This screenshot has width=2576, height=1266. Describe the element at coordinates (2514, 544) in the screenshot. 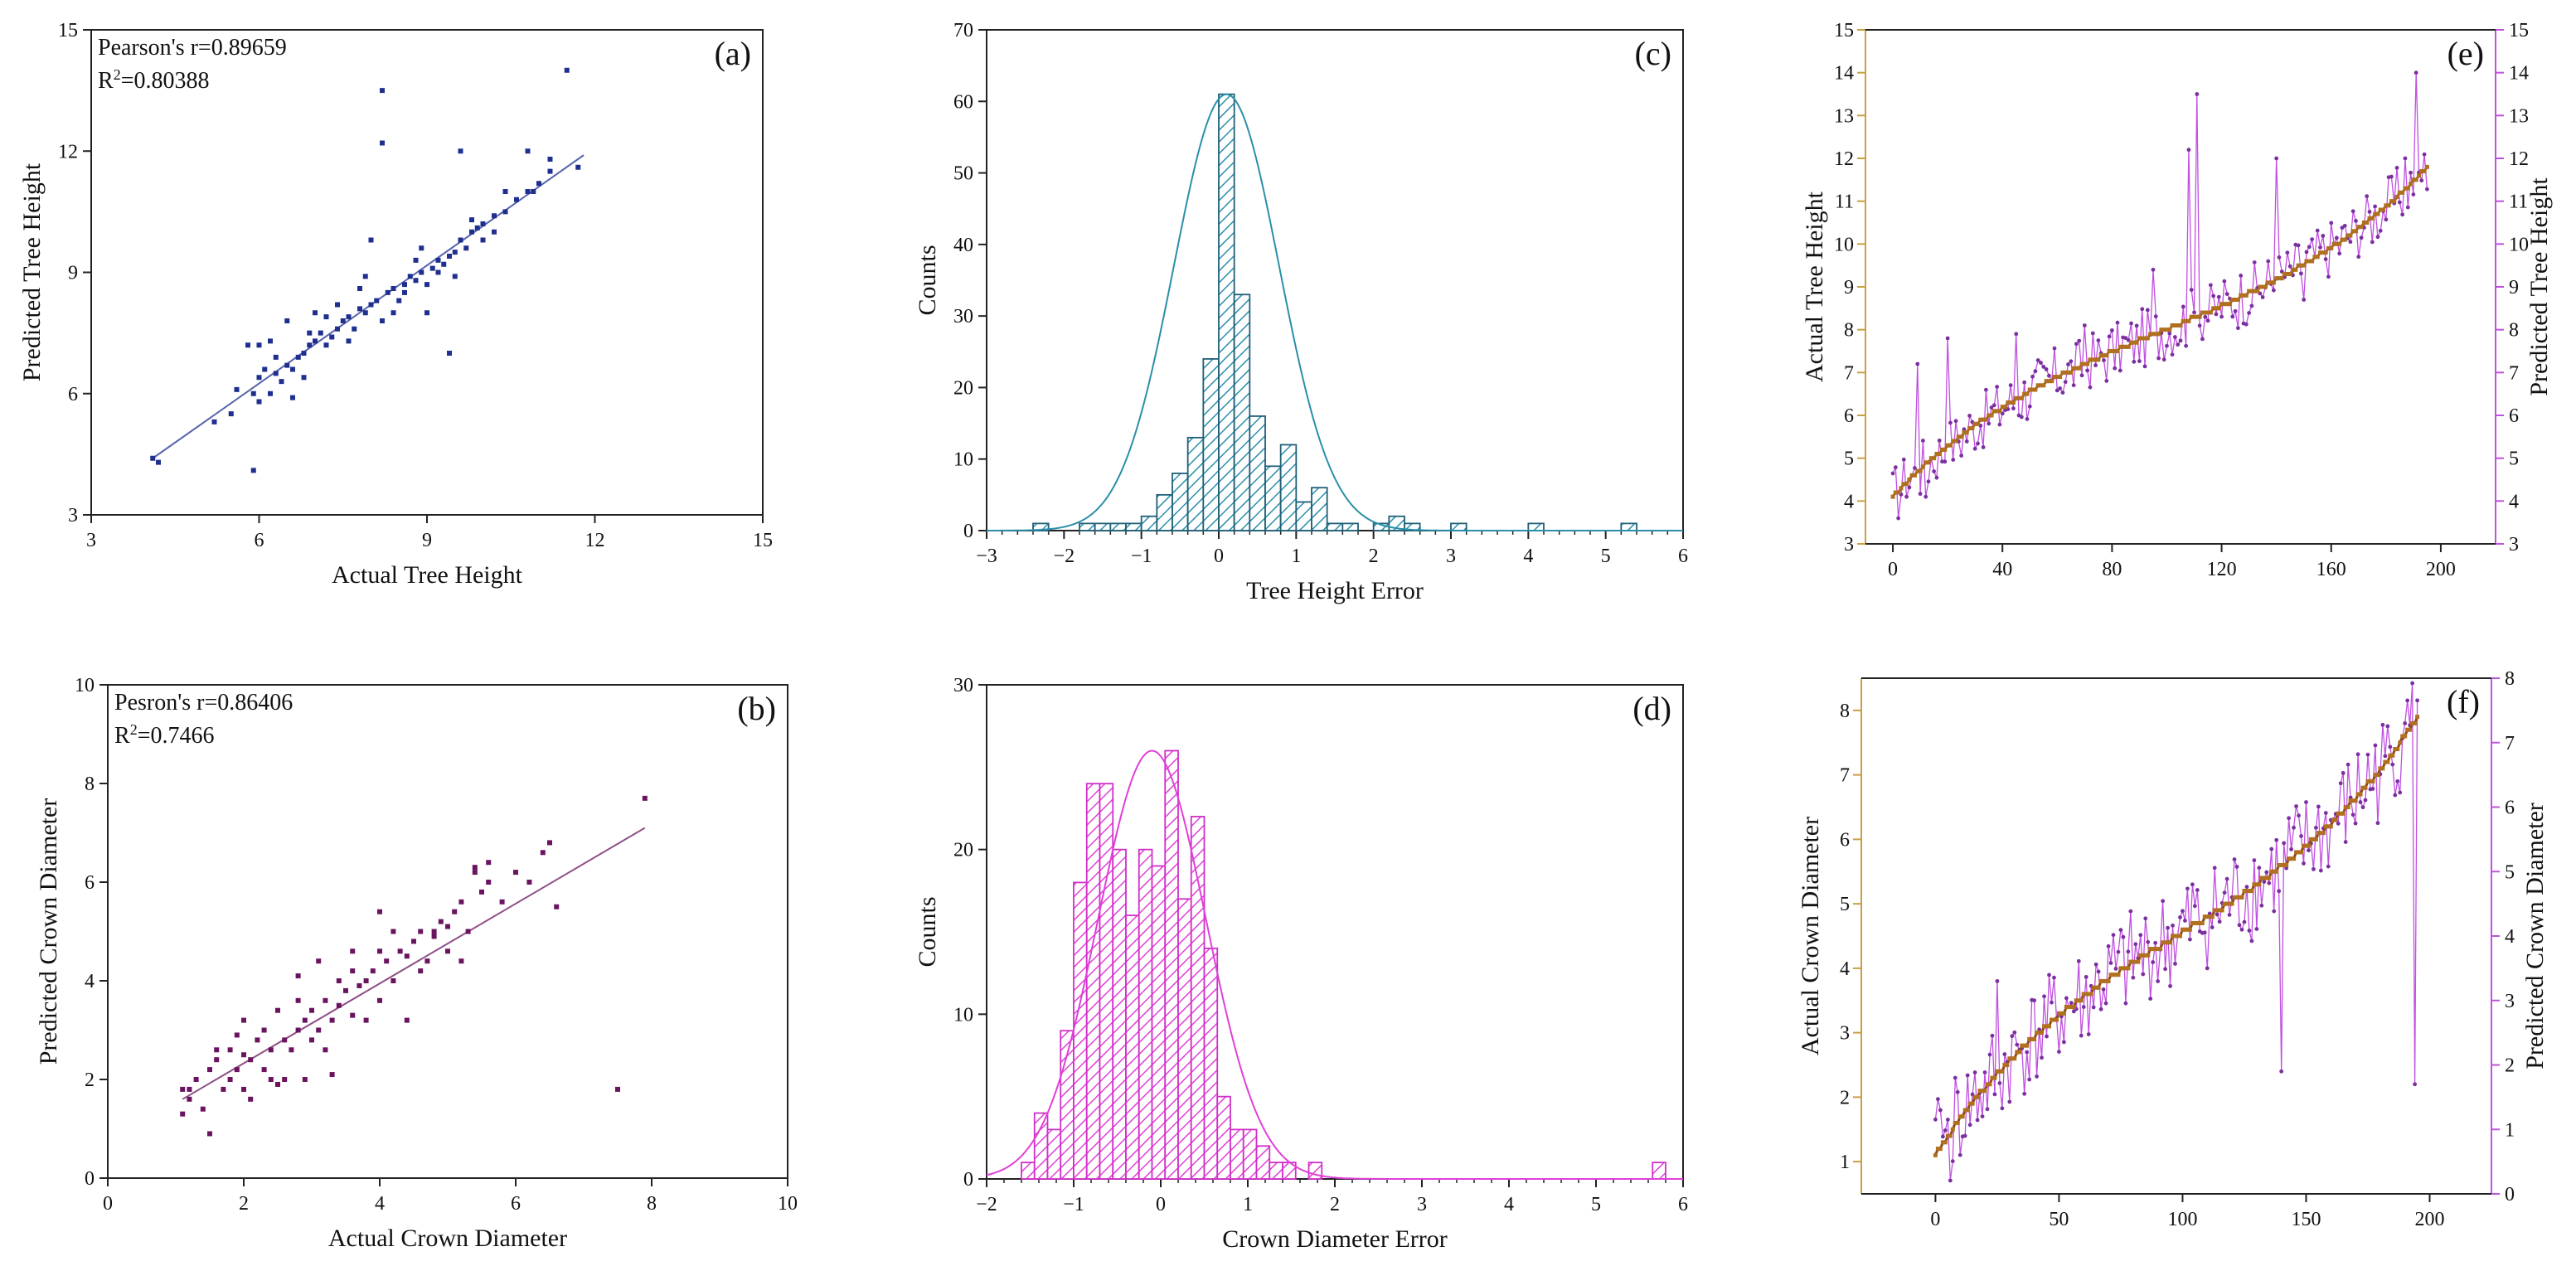

I see `y2-tick-label: 3` at that location.